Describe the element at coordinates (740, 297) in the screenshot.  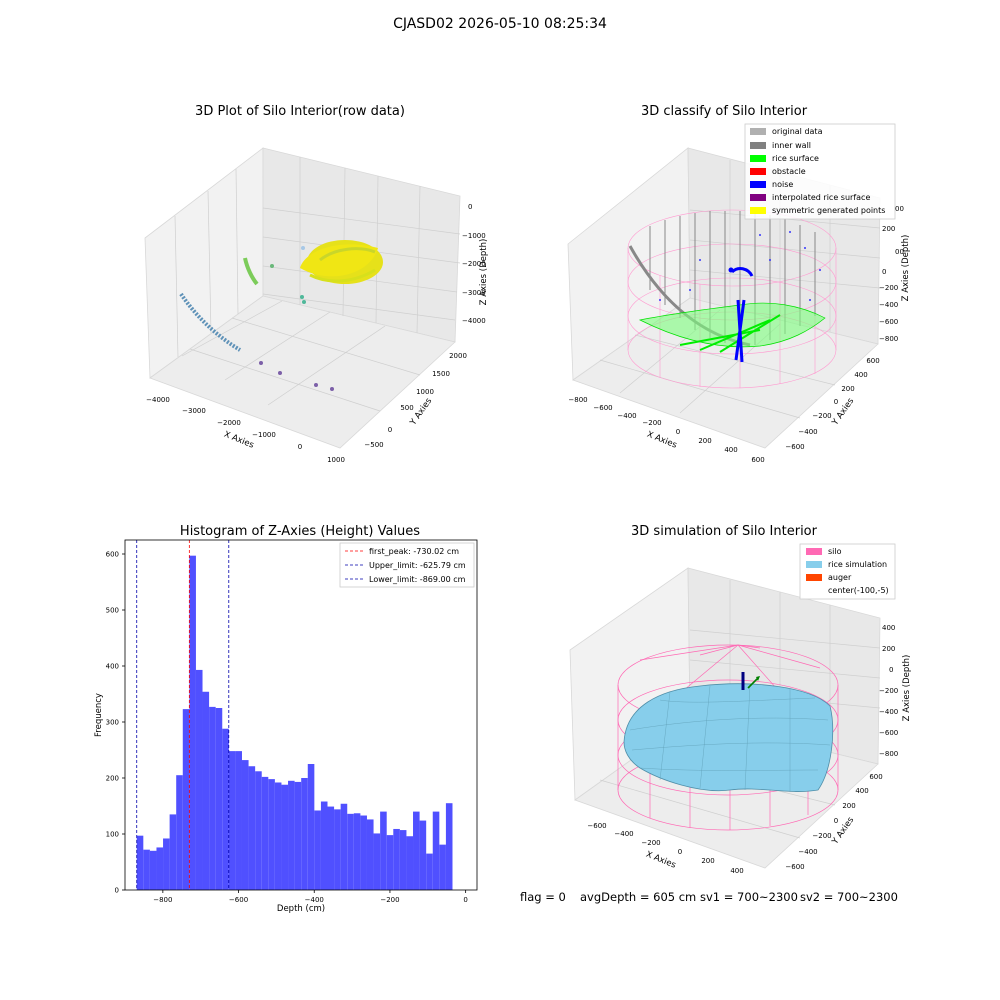
I see `classify-noise` at that location.